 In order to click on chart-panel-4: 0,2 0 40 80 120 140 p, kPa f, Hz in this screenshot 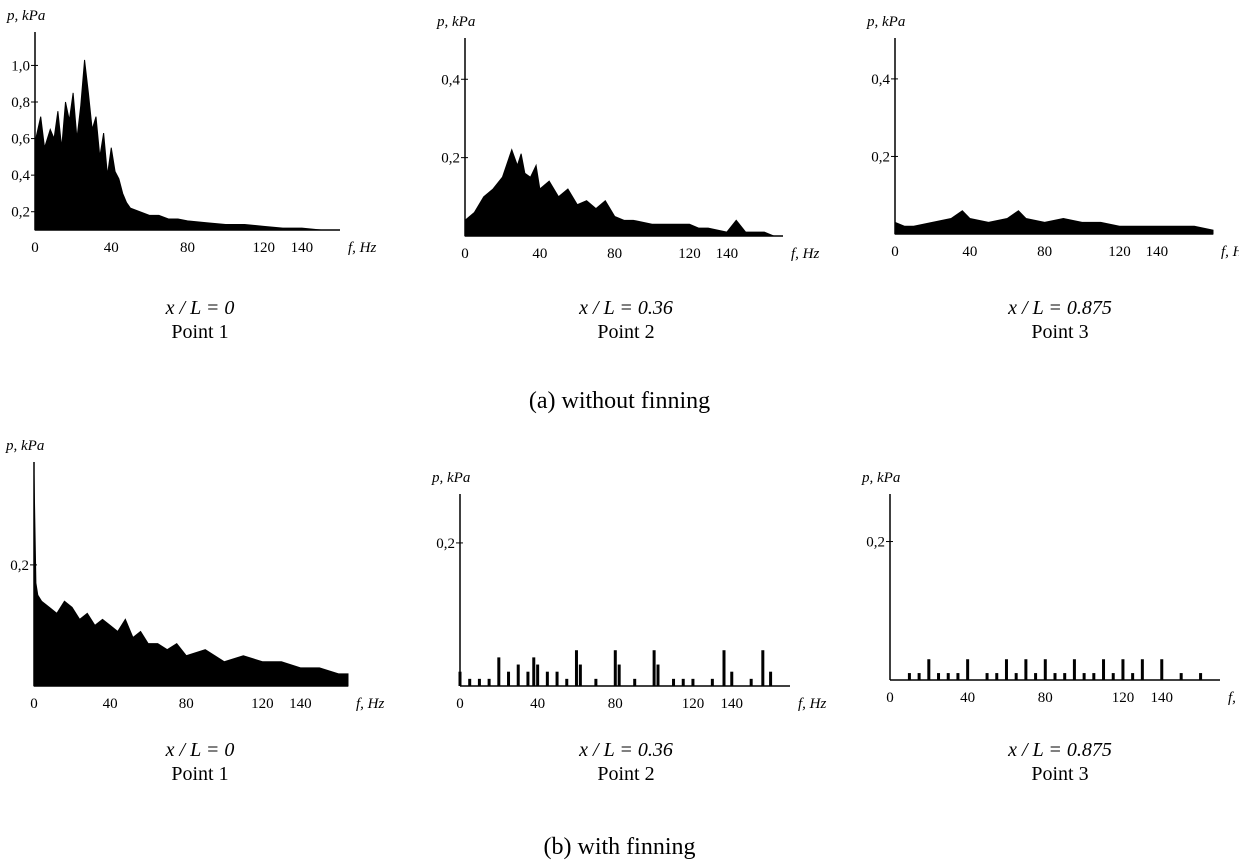, I will do `click(200, 579)`.